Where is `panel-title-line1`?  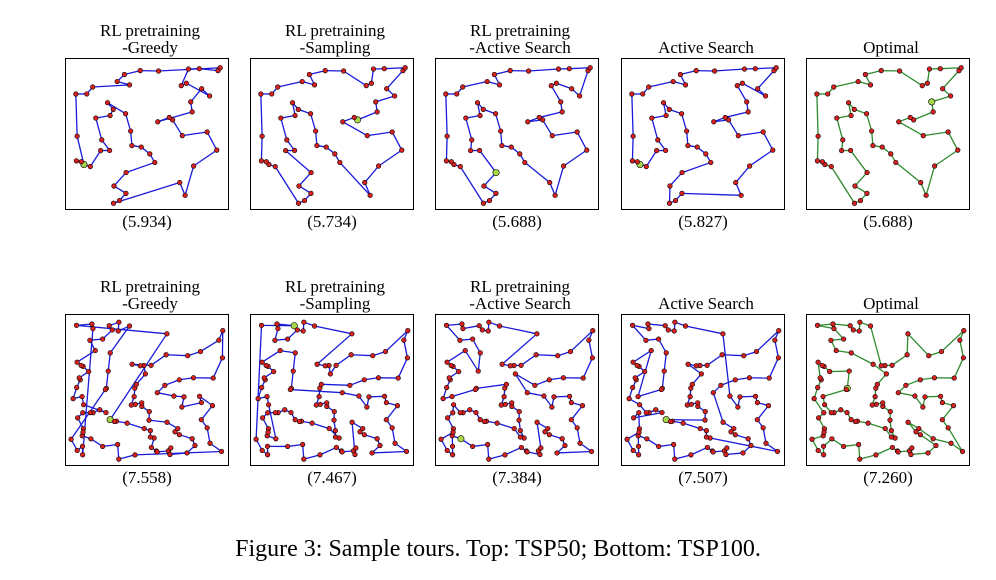
panel-title-line1 is located at coordinates (706, 286).